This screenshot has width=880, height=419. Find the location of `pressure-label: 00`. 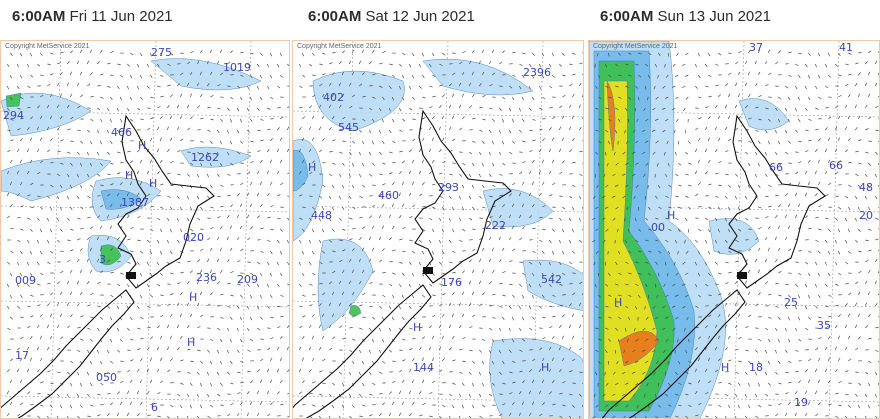

pressure-label: 00 is located at coordinates (658, 227).